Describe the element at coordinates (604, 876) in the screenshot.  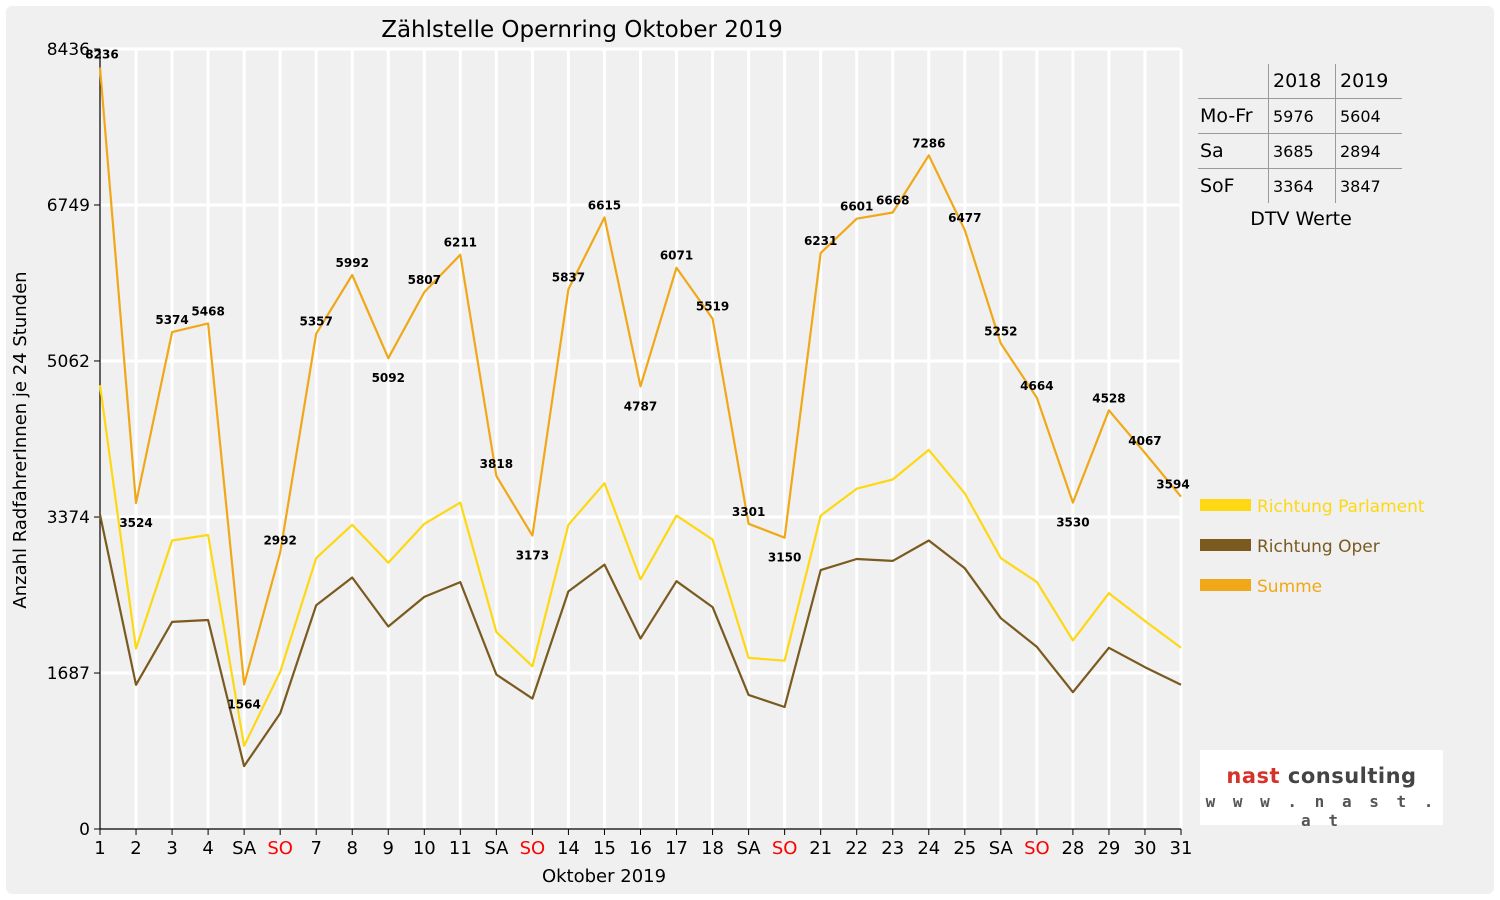
I see `x-axis-label: Oktober 2019` at that location.